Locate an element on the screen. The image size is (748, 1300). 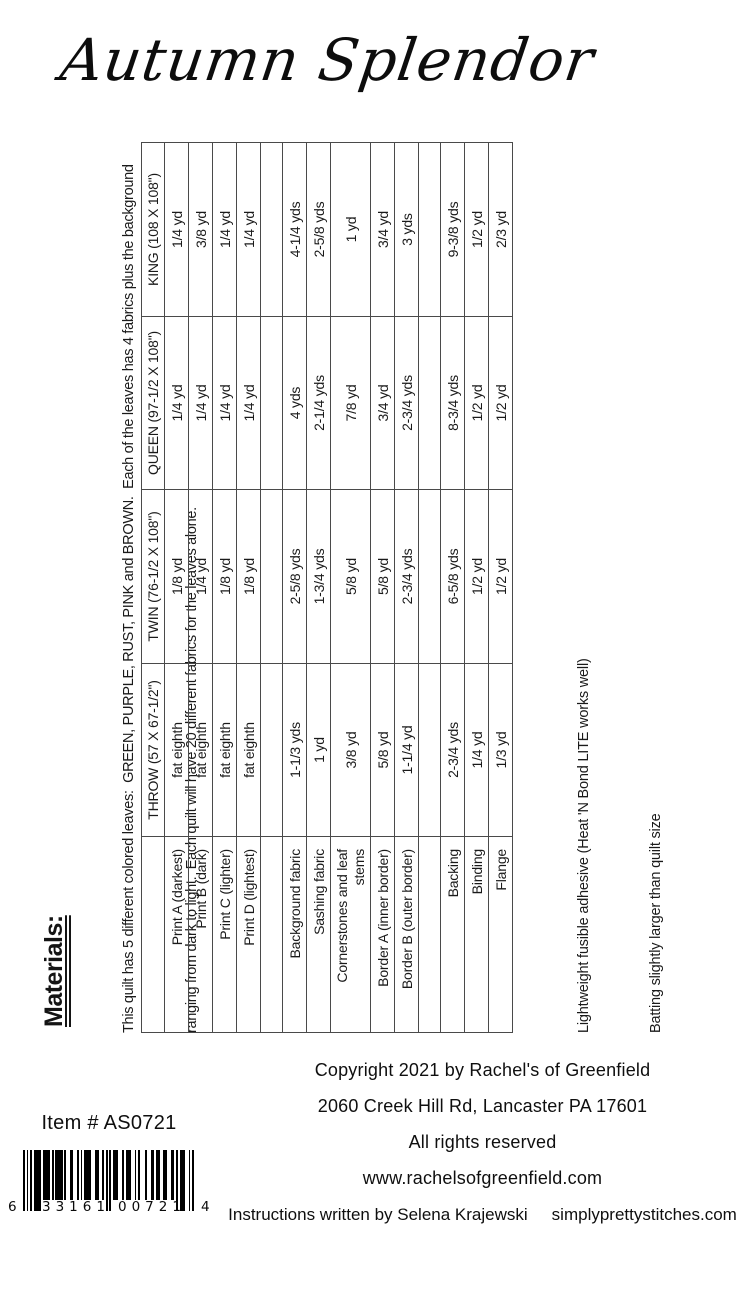
yardage-cell: 9-3/8 yds is located at coordinates (452, 229).